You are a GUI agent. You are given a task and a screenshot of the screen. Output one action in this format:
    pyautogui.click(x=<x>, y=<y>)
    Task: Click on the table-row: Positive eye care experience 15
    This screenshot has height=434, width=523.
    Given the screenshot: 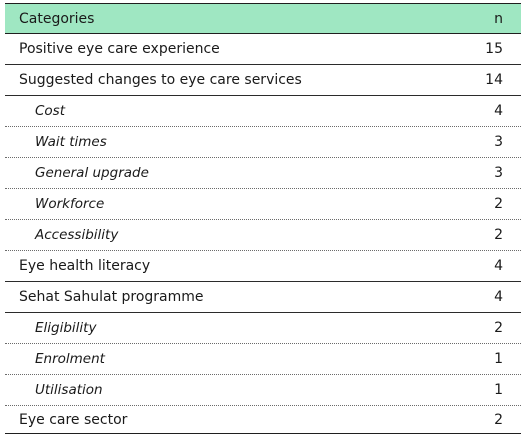 What is the action you would take?
    pyautogui.click(x=263, y=49)
    